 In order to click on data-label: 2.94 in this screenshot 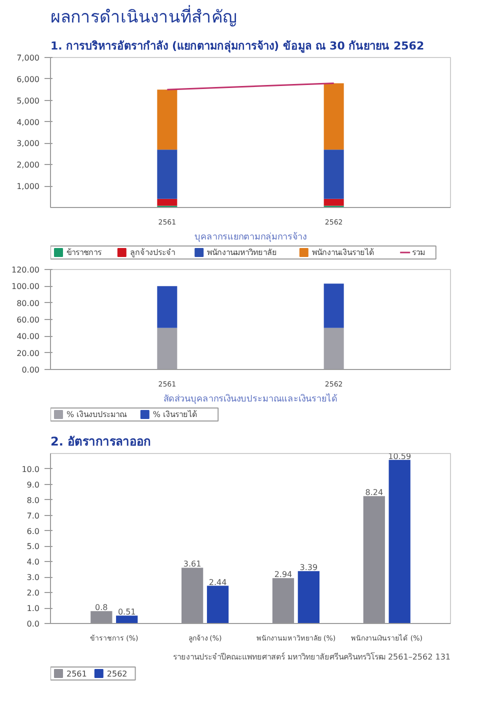, I will do `click(283, 575)`.